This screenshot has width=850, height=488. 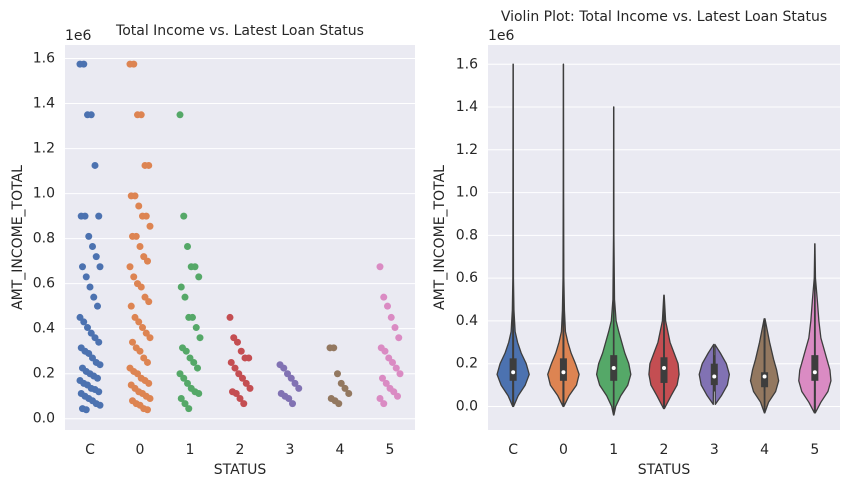 I want to click on y-tick-label: 0.4, so click(x=44, y=329).